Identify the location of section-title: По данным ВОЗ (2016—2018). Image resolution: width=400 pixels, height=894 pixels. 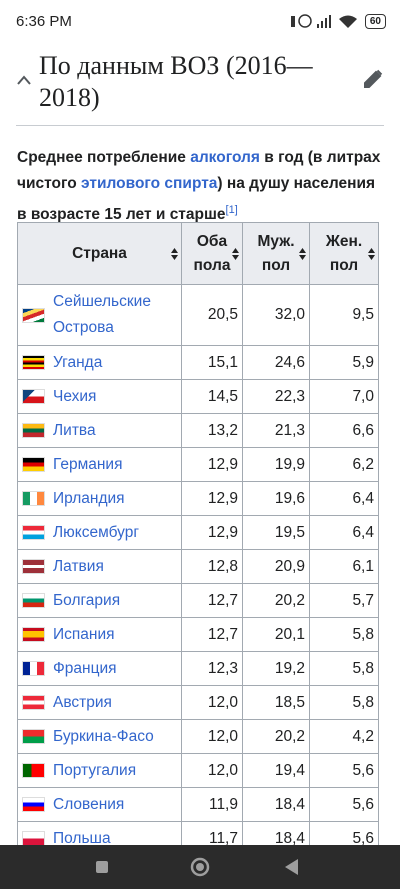
(176, 81).